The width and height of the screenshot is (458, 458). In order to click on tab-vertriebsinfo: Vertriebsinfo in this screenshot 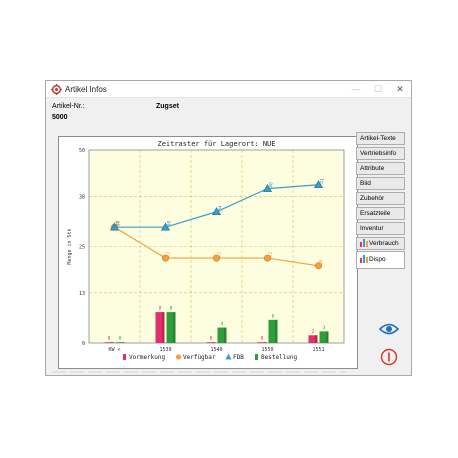, I will do `click(380, 153)`.